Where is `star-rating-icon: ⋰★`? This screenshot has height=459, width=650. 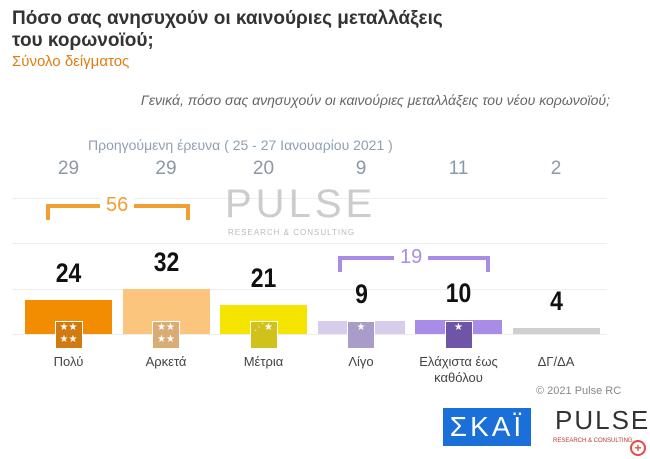 star-rating-icon: ⋰★ is located at coordinates (263, 335).